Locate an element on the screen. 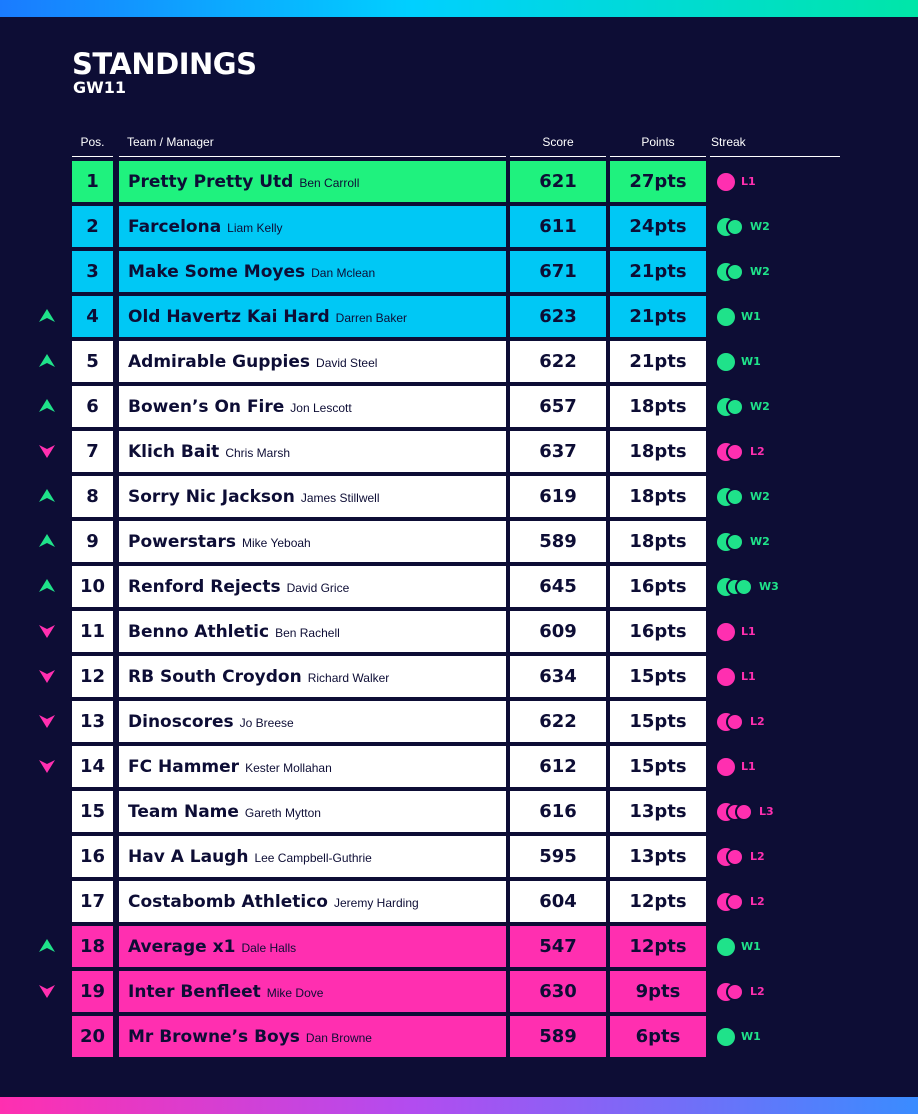  score-cell: 616 is located at coordinates (558, 811).